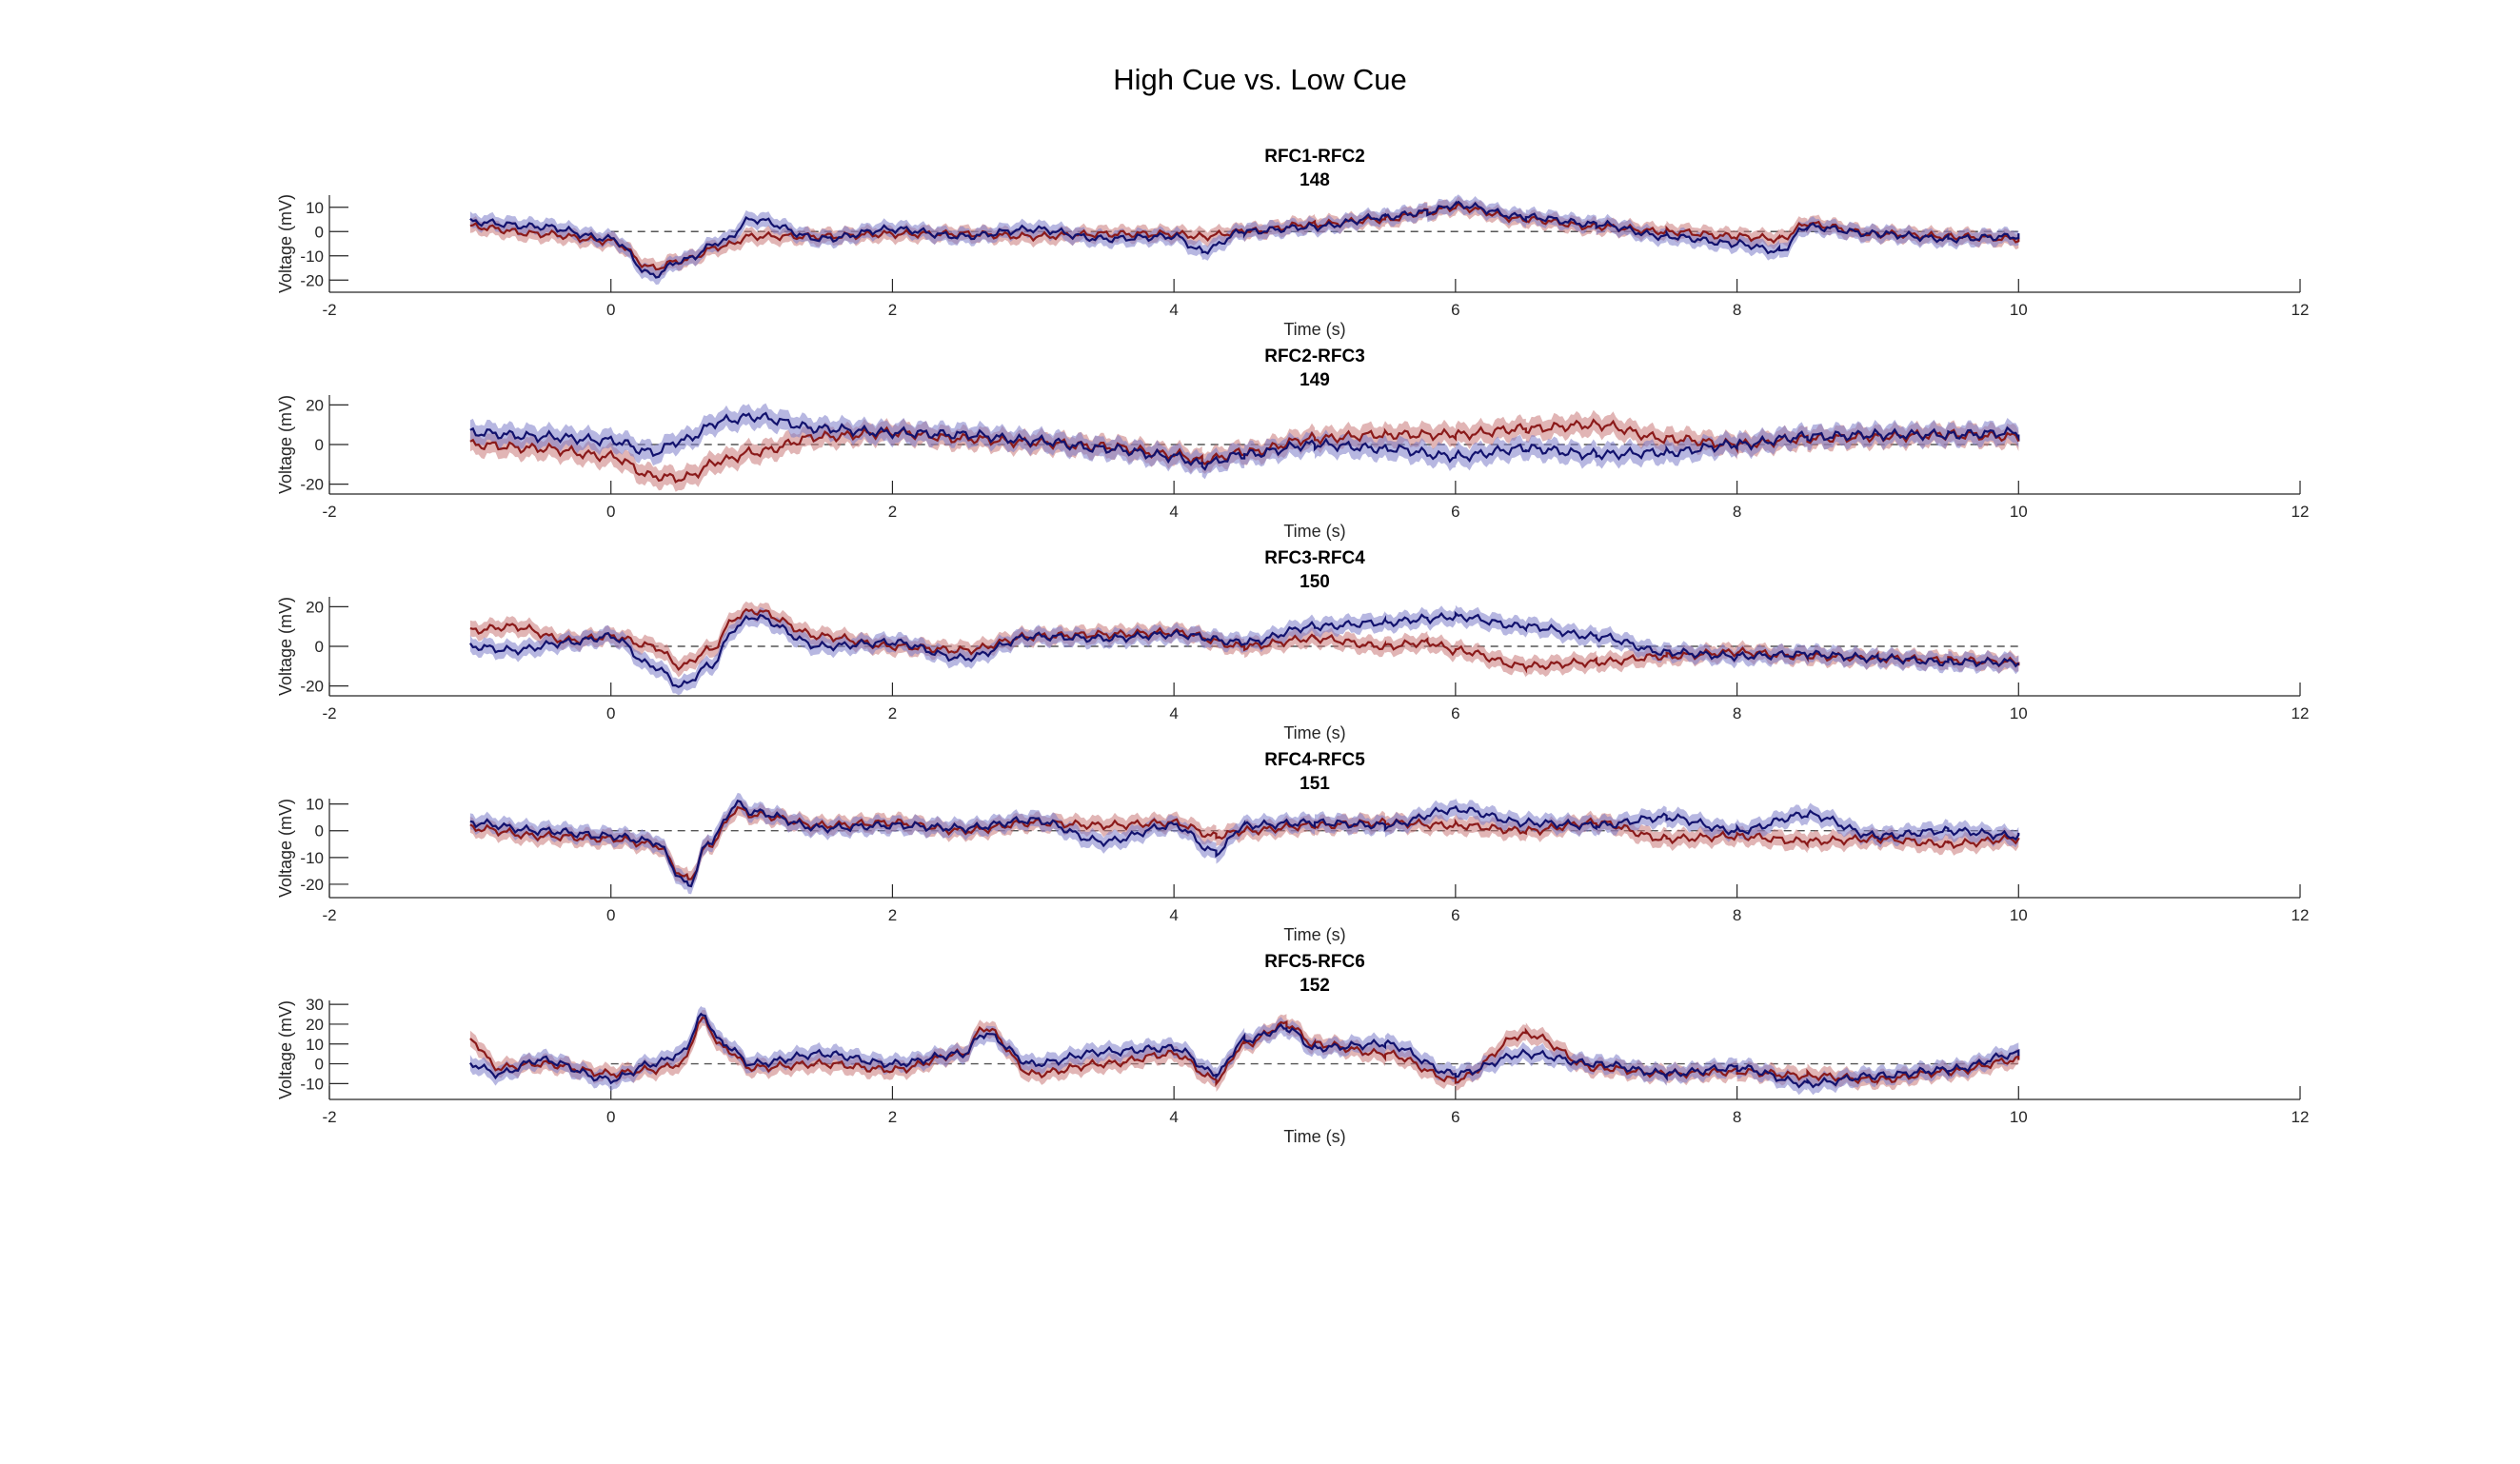  Describe the element at coordinates (1260, 79) in the screenshot. I see `figure-title: High Cue vs. Low Cue` at that location.